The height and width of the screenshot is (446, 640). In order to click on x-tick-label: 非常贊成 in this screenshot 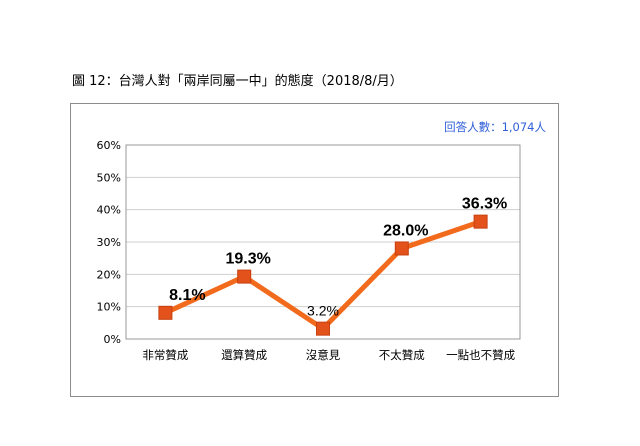, I will do `click(165, 355)`.